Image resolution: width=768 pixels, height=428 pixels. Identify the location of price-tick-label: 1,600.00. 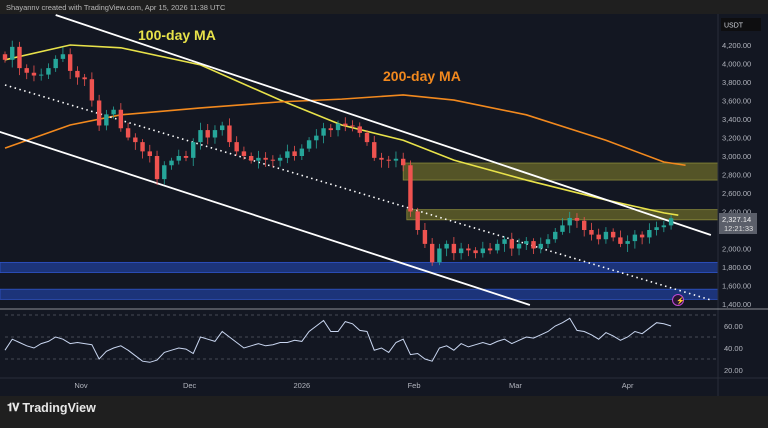
(736, 286).